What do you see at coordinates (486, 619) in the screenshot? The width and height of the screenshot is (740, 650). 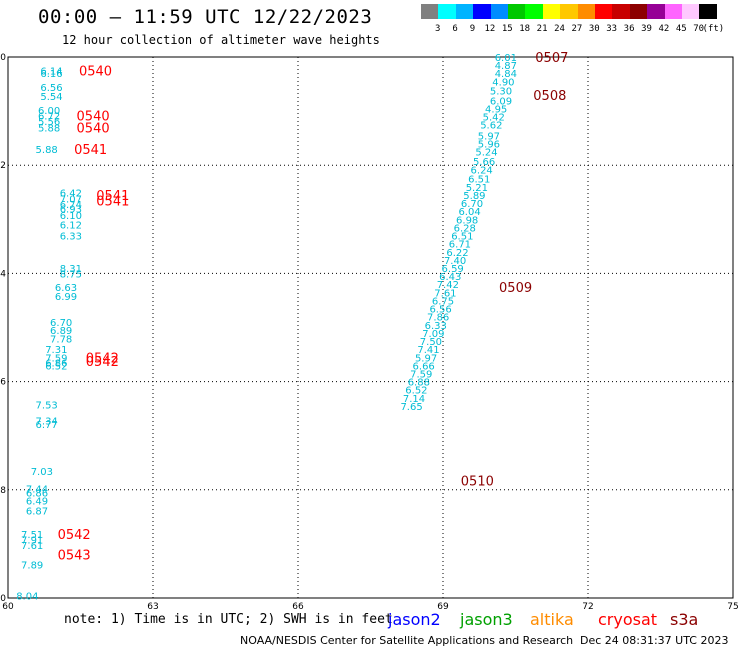 I see `satellite-jason3-label: jason3` at bounding box center [486, 619].